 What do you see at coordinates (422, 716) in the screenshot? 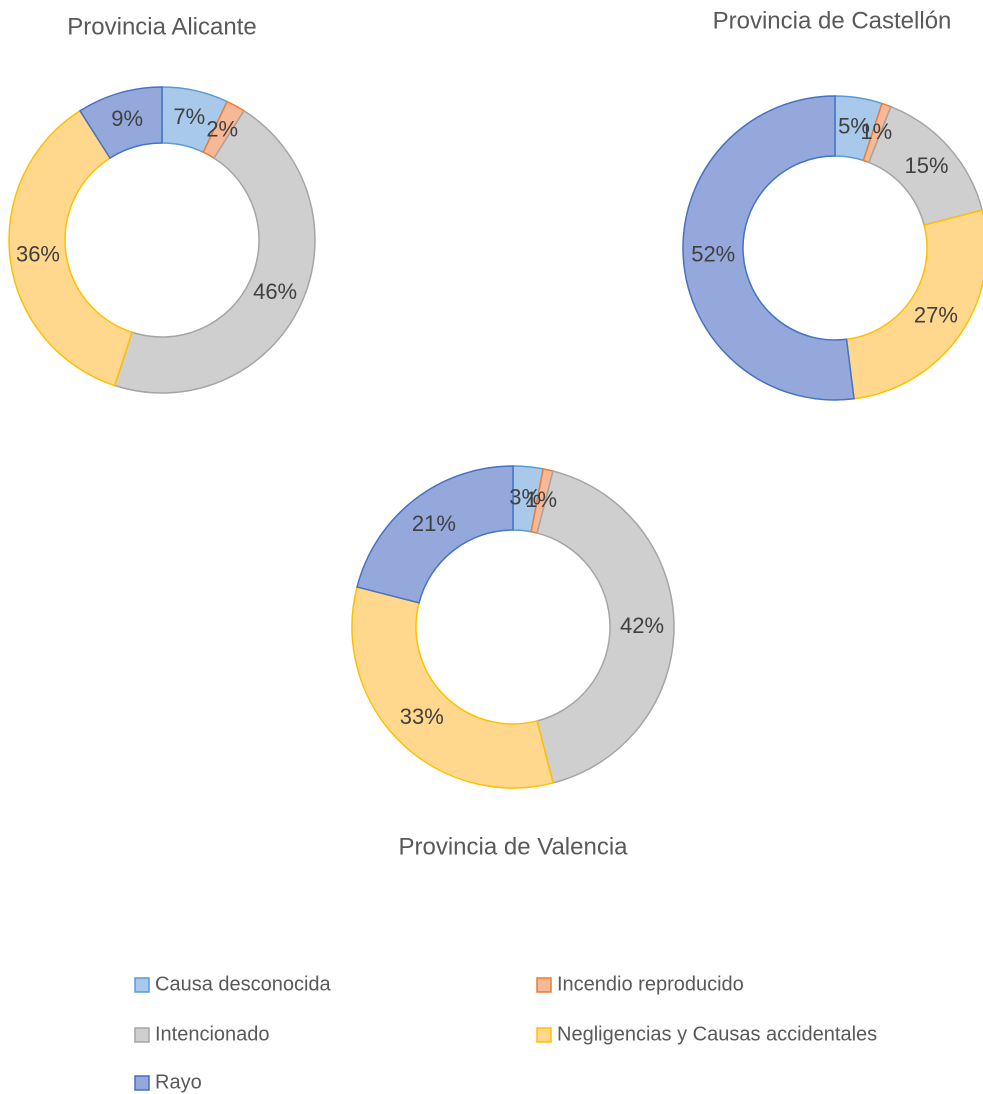
I see `data-label: 33%` at bounding box center [422, 716].